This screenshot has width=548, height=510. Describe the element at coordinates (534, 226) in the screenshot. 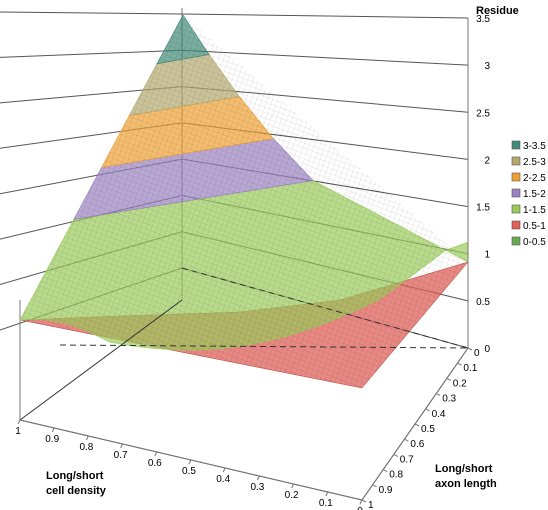

I see `legend-label: 0.5-1` at that location.